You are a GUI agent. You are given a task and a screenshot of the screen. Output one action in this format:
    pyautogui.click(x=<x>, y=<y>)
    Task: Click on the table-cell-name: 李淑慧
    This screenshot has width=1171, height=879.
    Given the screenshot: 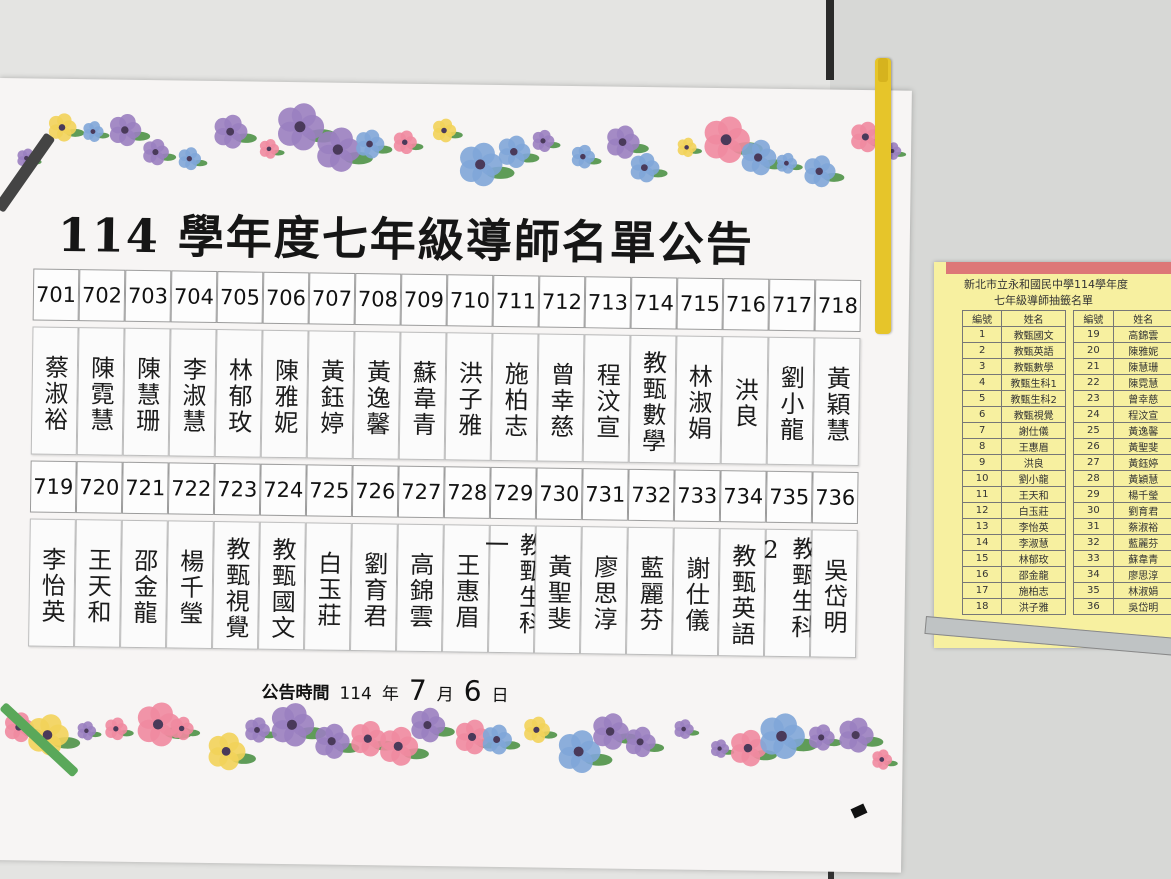 What is the action you would take?
    pyautogui.click(x=1034, y=542)
    